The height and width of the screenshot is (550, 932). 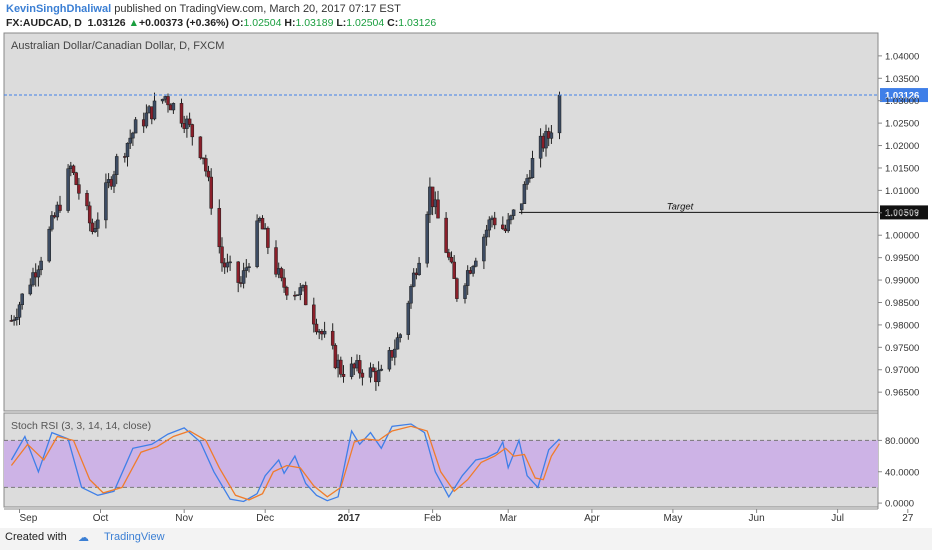 I want to click on target-price-label: 1.00509, so click(x=902, y=213).